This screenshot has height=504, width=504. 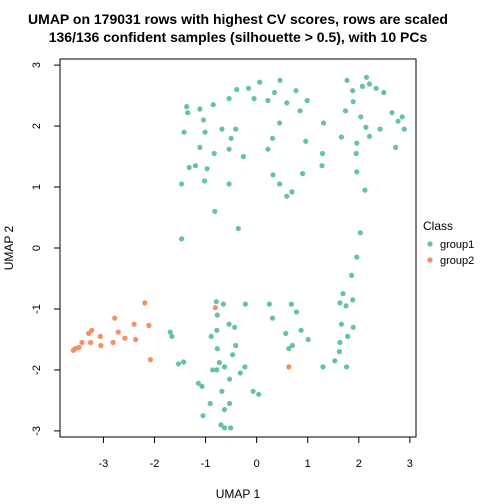 I want to click on y-tick-label: 3, so click(x=37, y=65).